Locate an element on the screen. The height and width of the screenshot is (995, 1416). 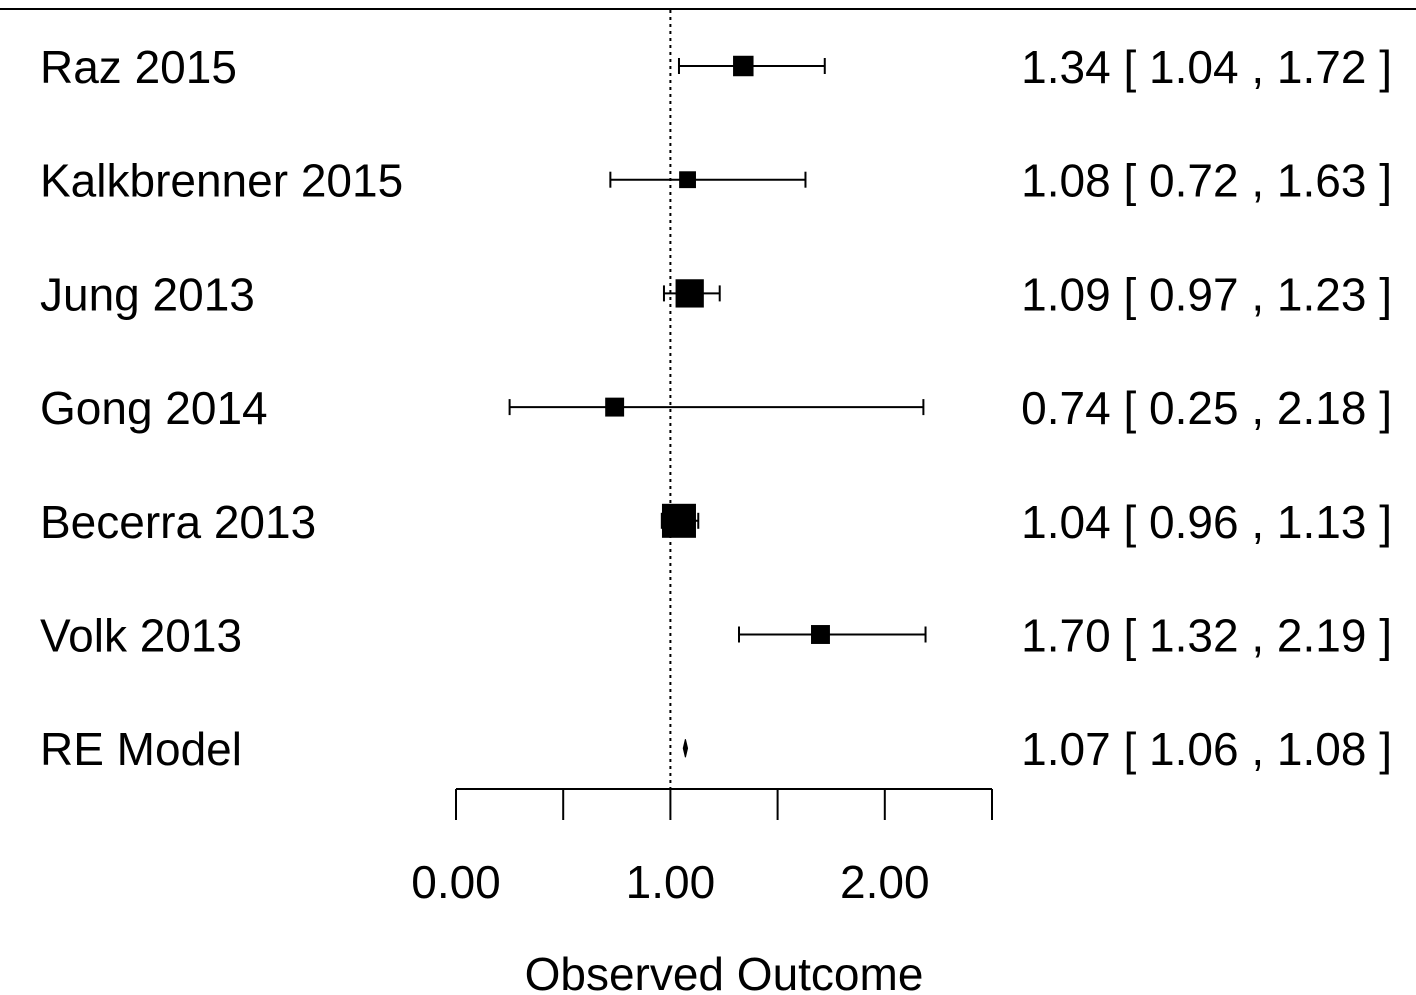
study-row: Volk 2013 1.70 [ 1.32 , 2.19 ] is located at coordinates (716, 636).